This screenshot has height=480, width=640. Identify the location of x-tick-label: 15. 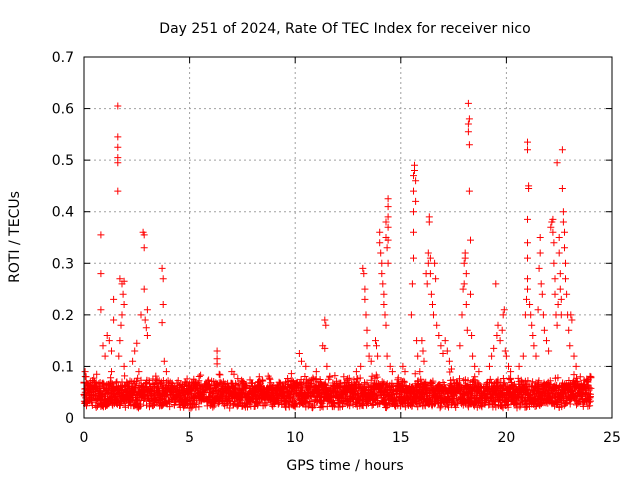
(401, 438).